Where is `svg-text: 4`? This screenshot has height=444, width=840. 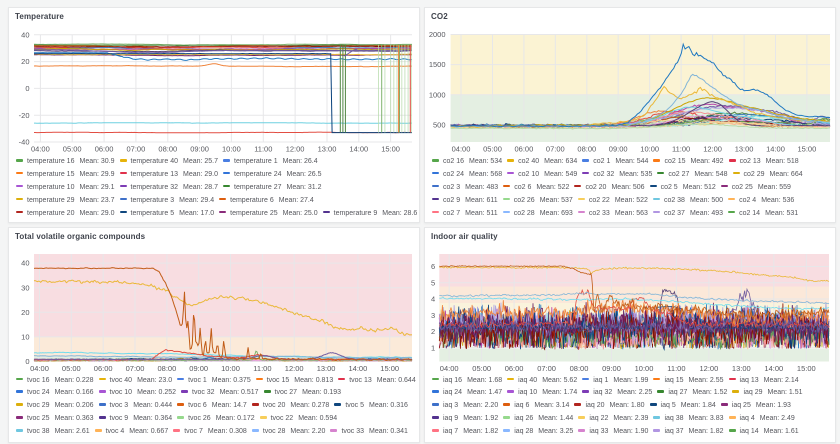 svg-text: 4 is located at coordinates (433, 299).